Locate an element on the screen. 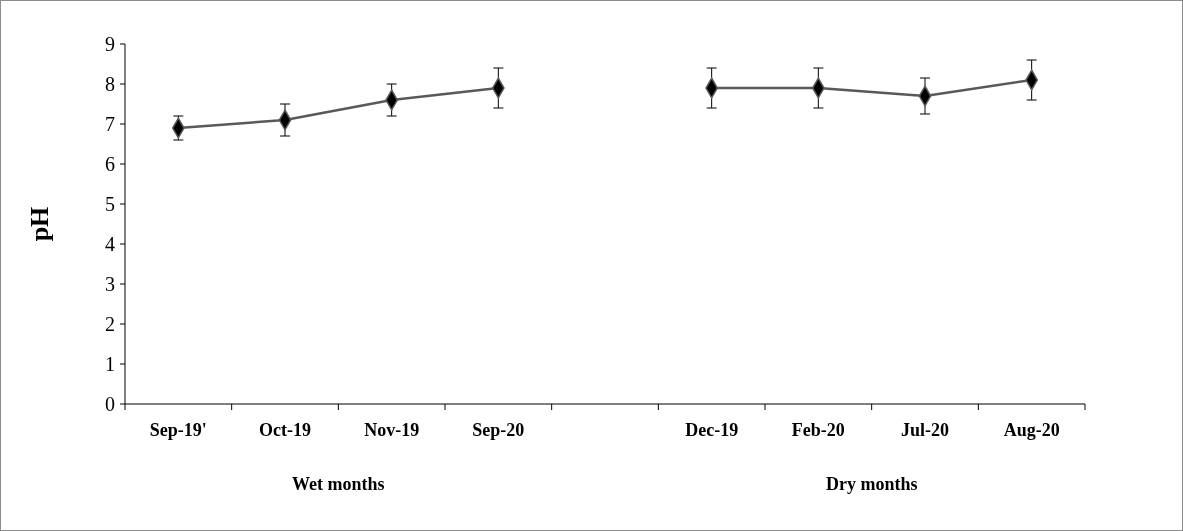  text: Wet months is located at coordinates (338, 484).